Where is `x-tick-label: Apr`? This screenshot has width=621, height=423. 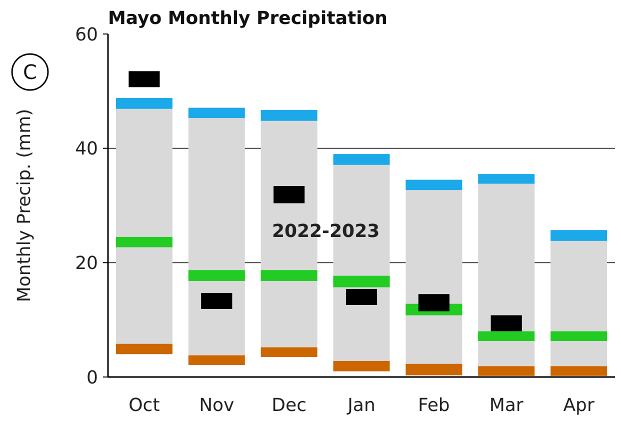 x-tick-label: Apr is located at coordinates (579, 405).